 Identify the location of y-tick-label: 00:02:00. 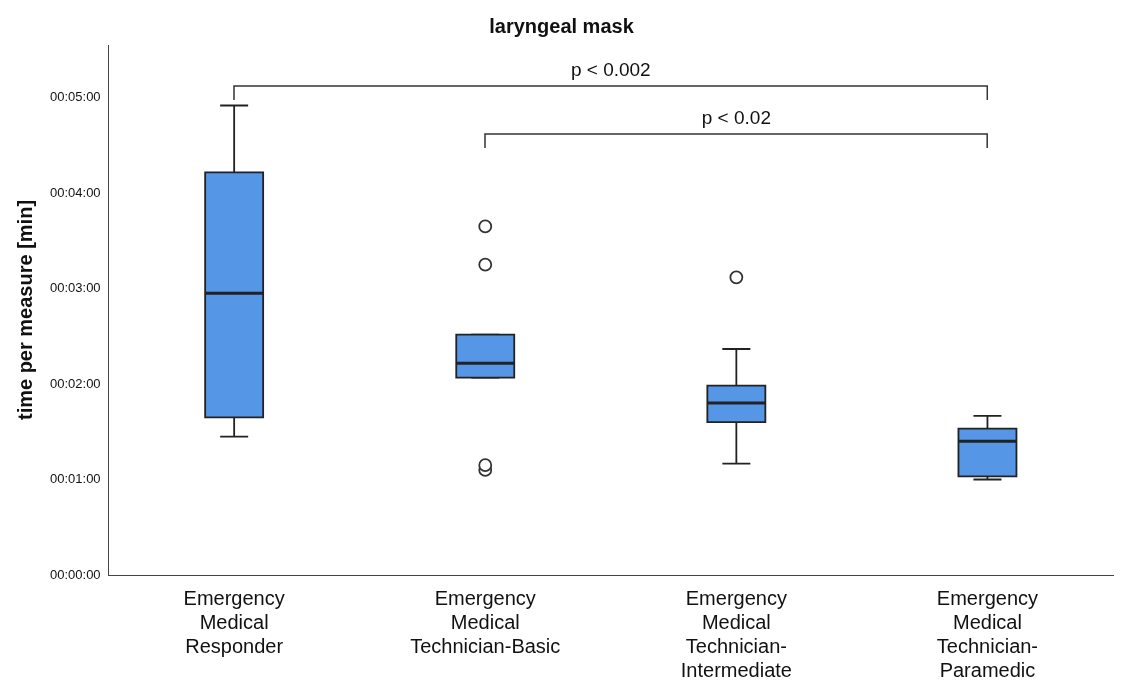
(75, 383).